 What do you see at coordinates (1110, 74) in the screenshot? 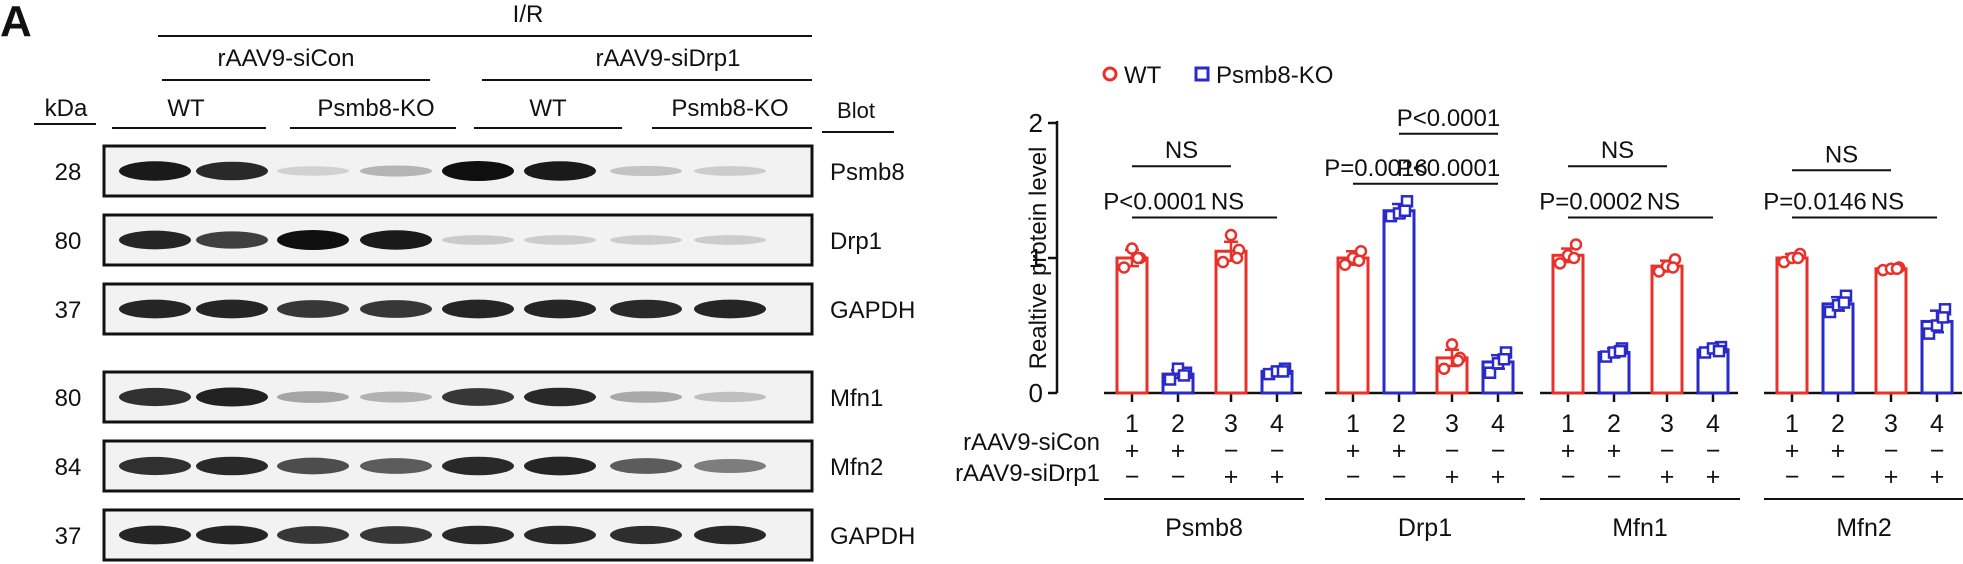
I see `legend-marker` at bounding box center [1110, 74].